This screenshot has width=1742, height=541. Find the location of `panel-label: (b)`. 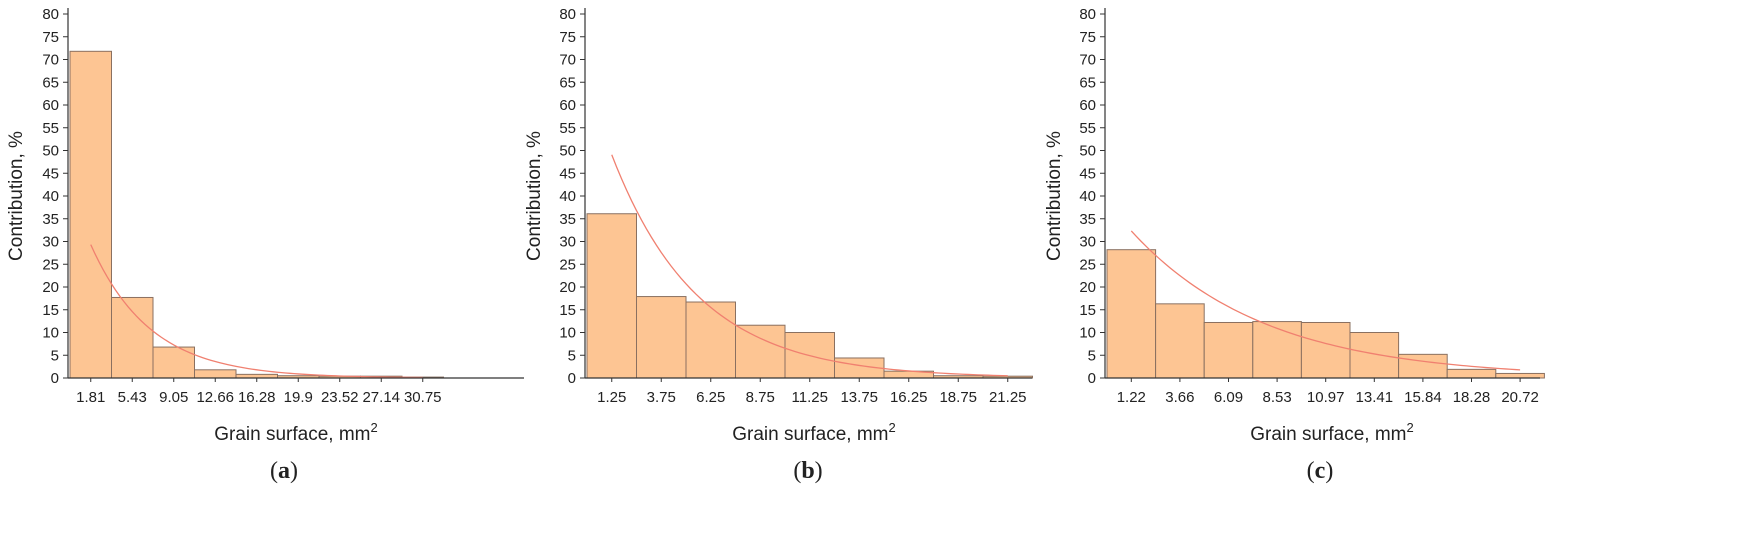

panel-label: (b) is located at coordinates (807, 471).